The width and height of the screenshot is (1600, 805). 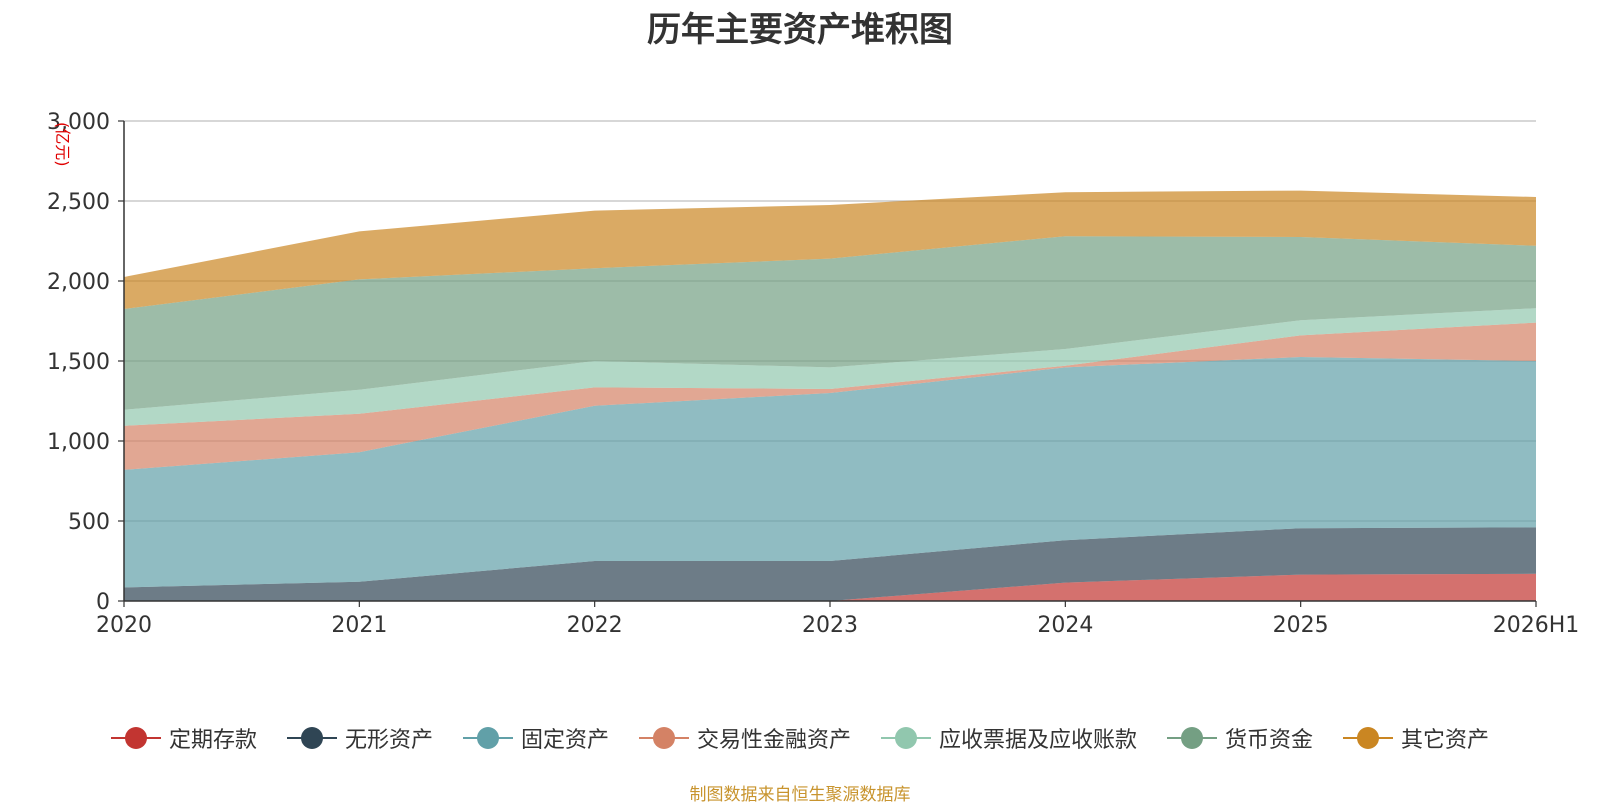 What do you see at coordinates (830, 249) in the screenshot?
I see `area-其它资产` at bounding box center [830, 249].